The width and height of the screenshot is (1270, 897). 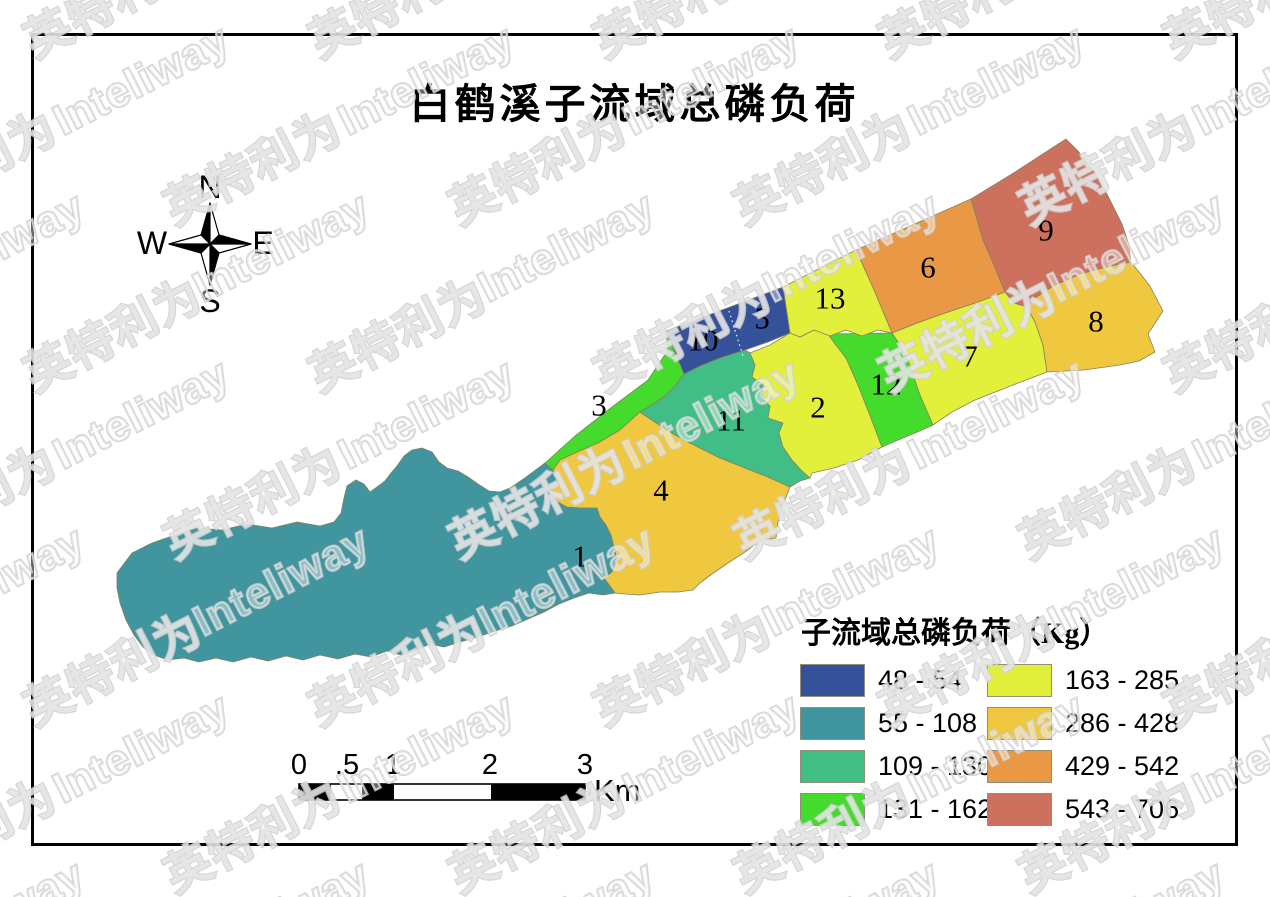 I want to click on legend-range-label: 429 - 542, so click(x=1122, y=766).